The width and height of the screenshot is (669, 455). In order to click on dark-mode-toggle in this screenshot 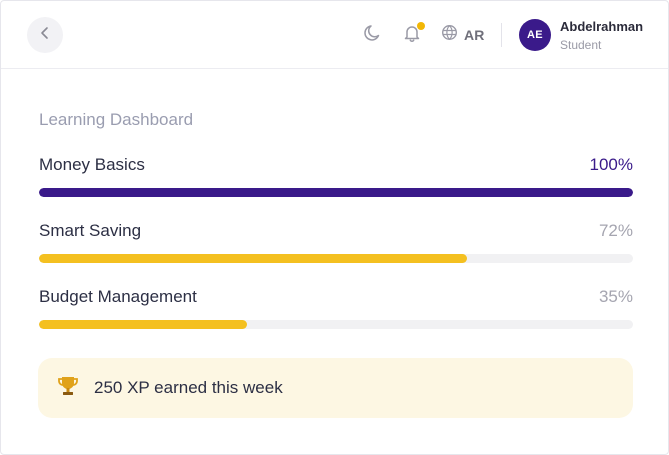, I will do `click(373, 35)`.